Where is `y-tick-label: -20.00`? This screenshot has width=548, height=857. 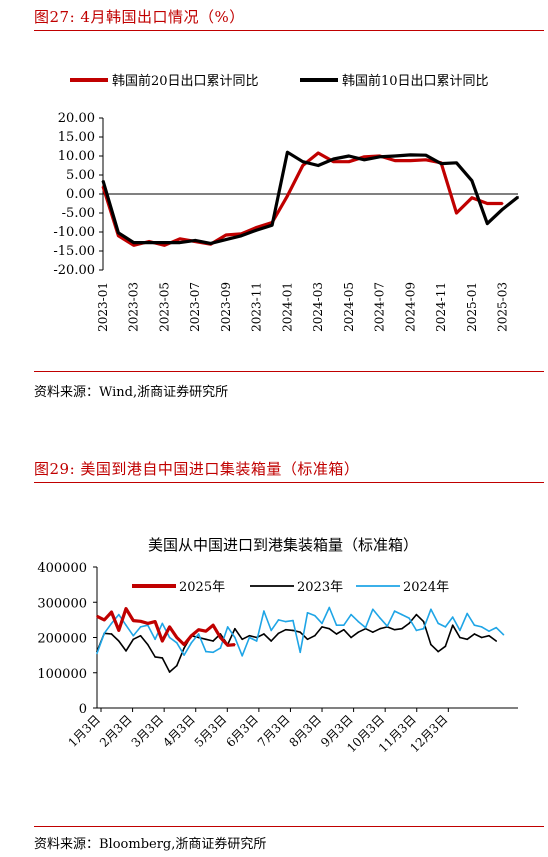
y-tick-label: -20.00 is located at coordinates (74, 270).